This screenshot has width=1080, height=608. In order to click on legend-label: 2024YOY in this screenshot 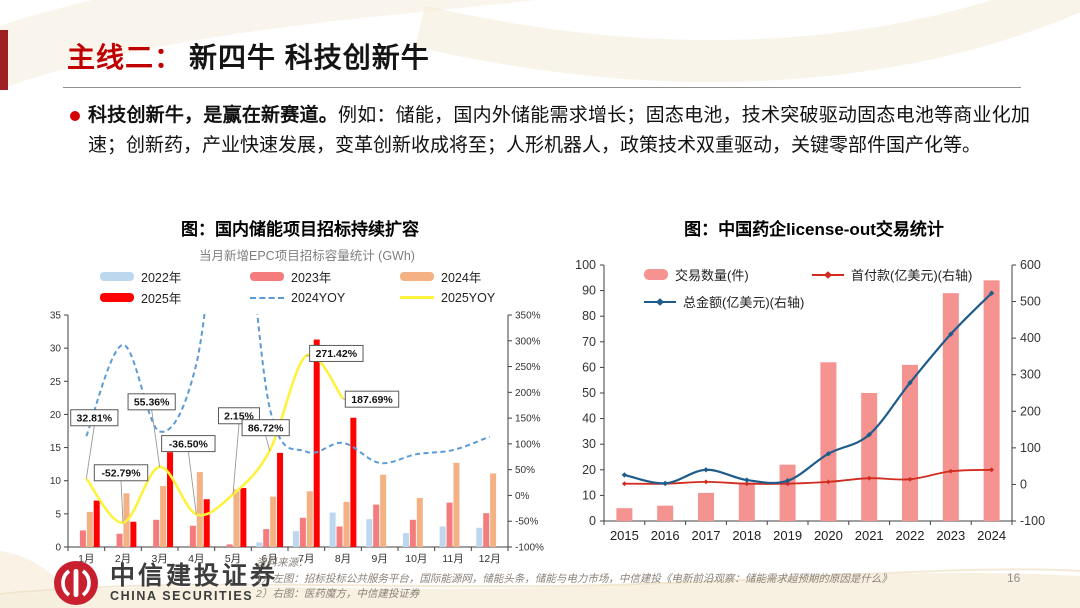, I will do `click(318, 297)`.